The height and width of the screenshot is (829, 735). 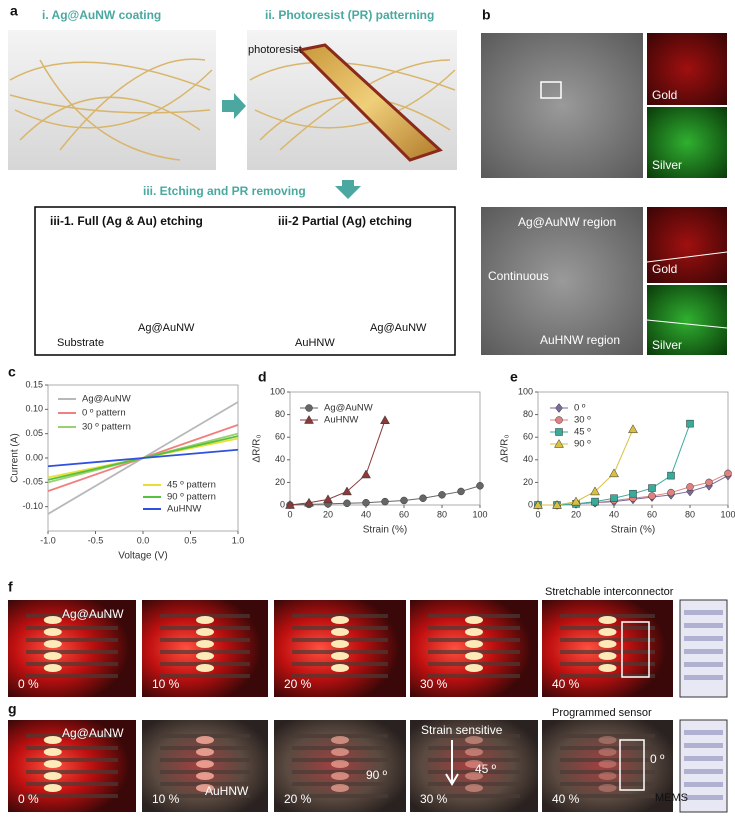 I want to click on step-title: ii. Photoresist (PR) patterning, so click(x=349, y=15).